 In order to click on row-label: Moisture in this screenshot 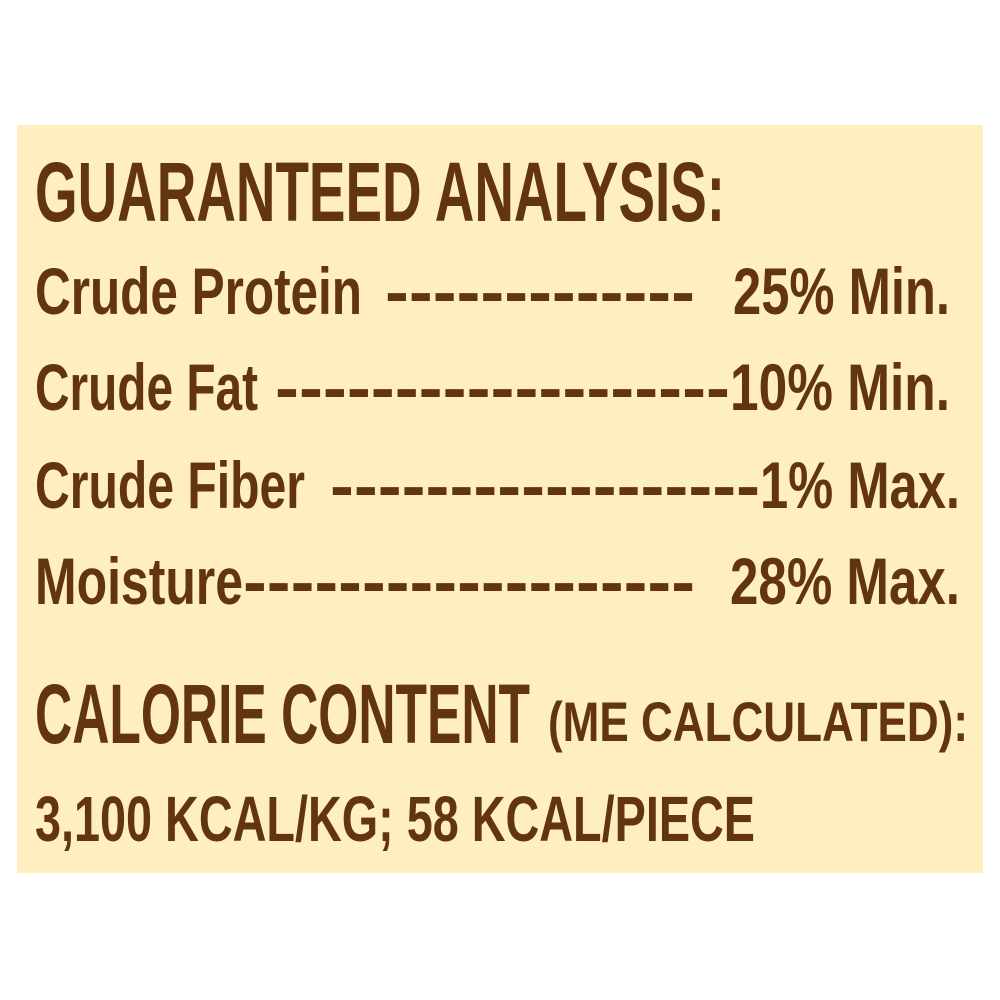, I will do `click(139, 581)`.